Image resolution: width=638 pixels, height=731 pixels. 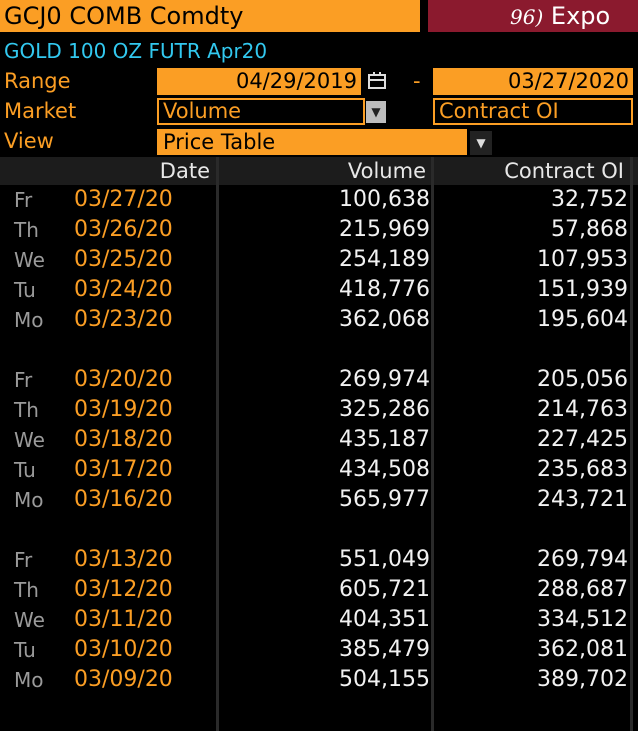 I want to click on row-volume: 269,974, so click(x=384, y=379).